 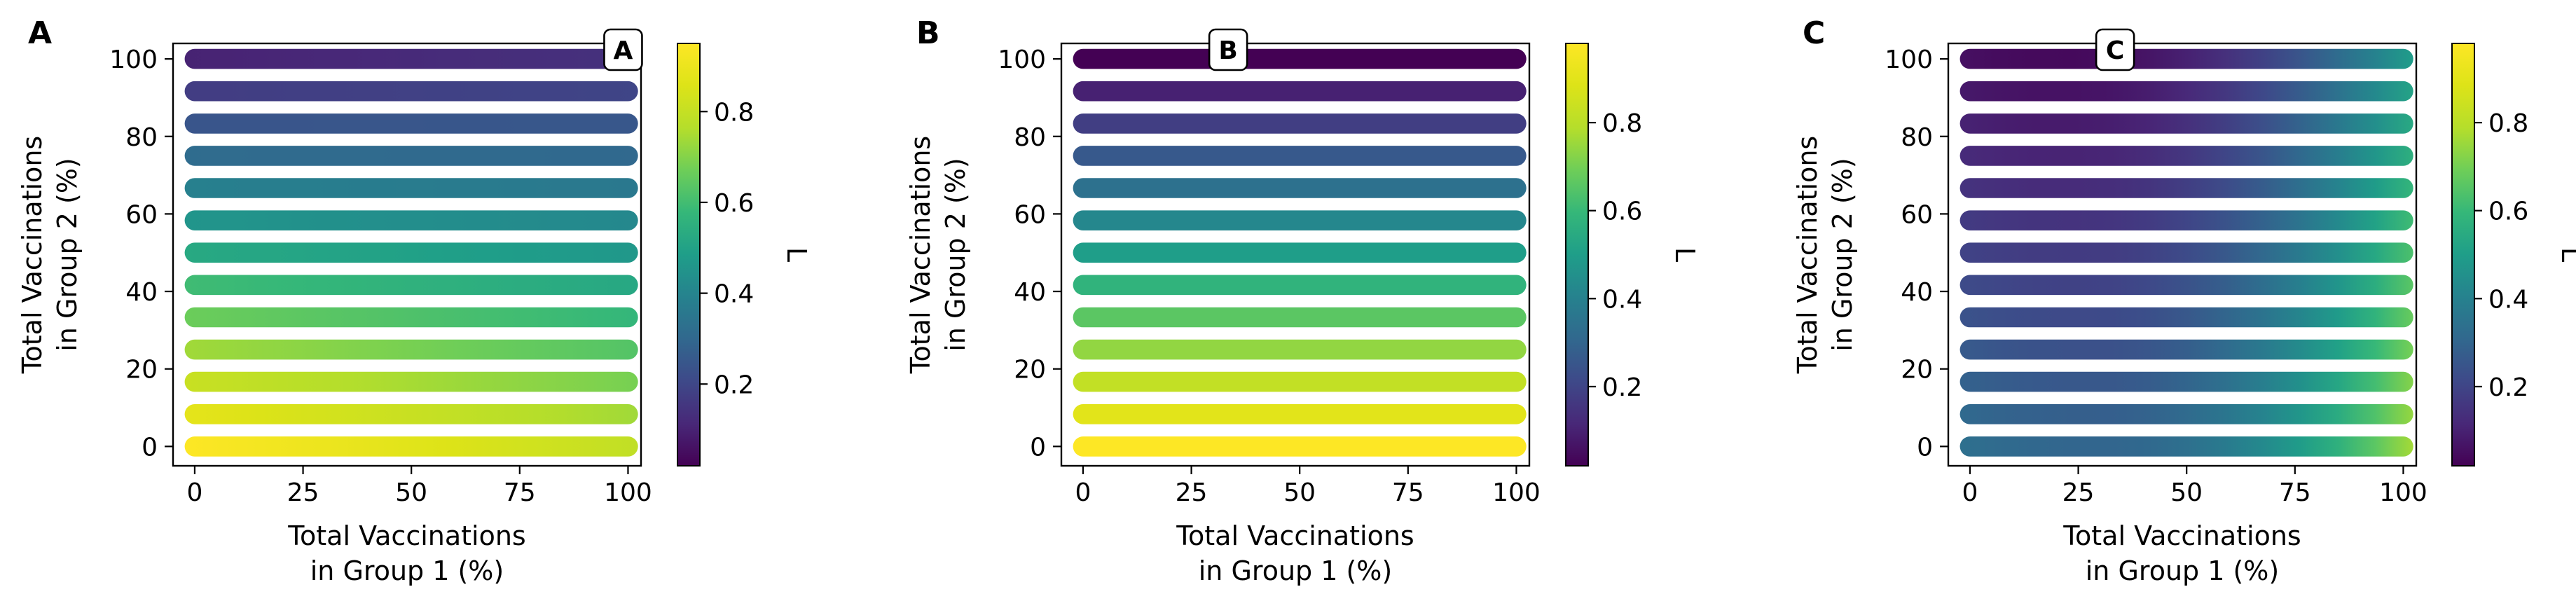 I want to click on panel-letter-b: B, so click(x=928, y=33).